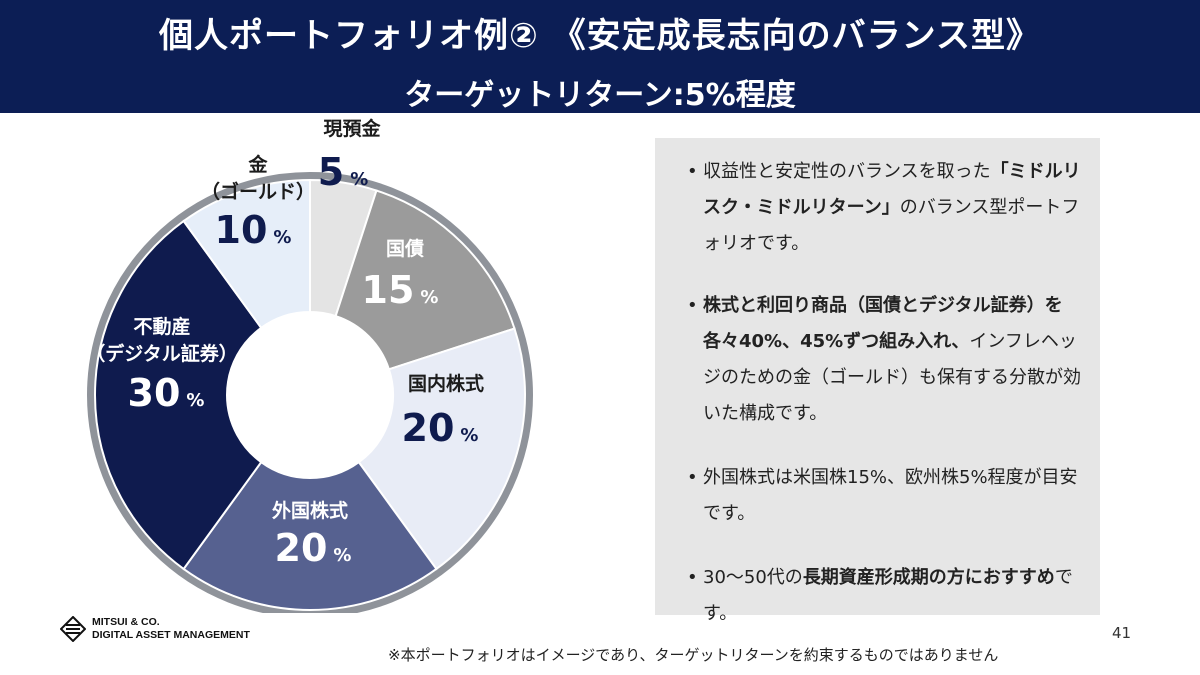 The width and height of the screenshot is (1200, 675). Describe the element at coordinates (310, 510) in the screenshot. I see `slice-label: 外国株式` at that location.